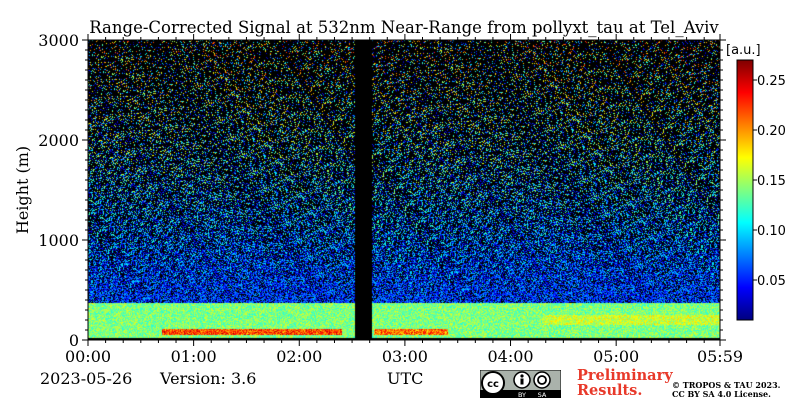 The image size is (800, 402). What do you see at coordinates (22, 190) in the screenshot?
I see `y-axis-label: Height (m)` at bounding box center [22, 190].